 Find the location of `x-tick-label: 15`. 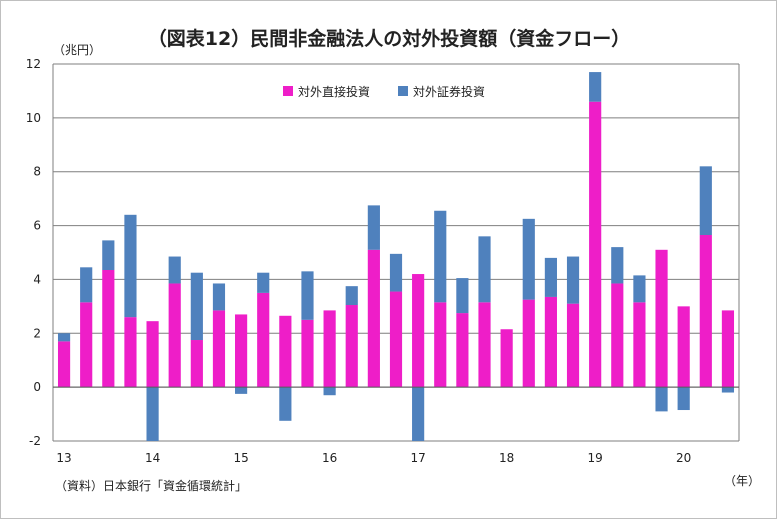

x-tick-label: 15 is located at coordinates (240, 458).